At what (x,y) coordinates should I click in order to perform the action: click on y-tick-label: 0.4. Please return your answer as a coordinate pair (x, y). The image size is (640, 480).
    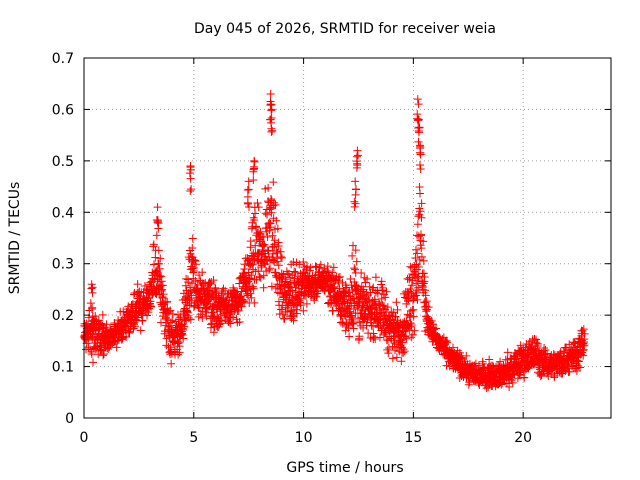
    Looking at the image, I should click on (63, 213).